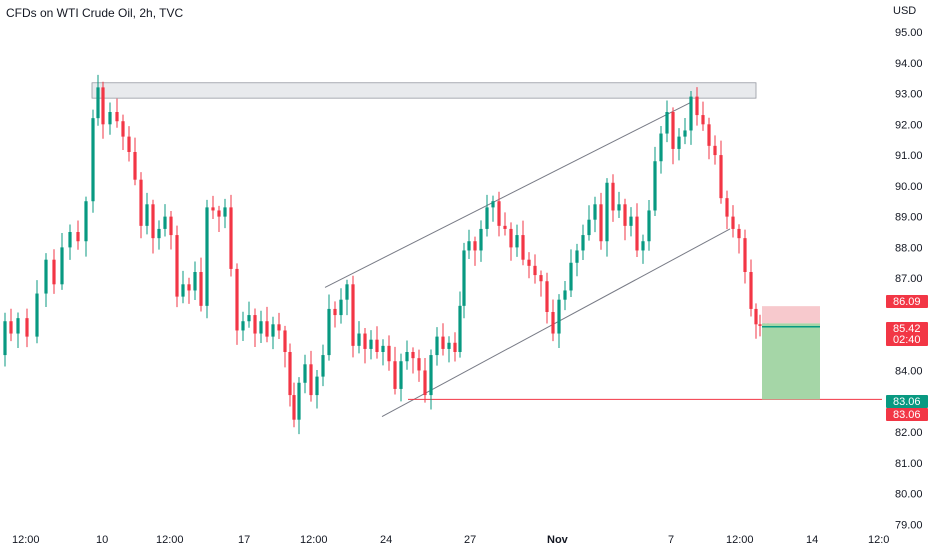 This screenshot has width=932, height=550. I want to click on take-profit-zone, so click(791, 361).